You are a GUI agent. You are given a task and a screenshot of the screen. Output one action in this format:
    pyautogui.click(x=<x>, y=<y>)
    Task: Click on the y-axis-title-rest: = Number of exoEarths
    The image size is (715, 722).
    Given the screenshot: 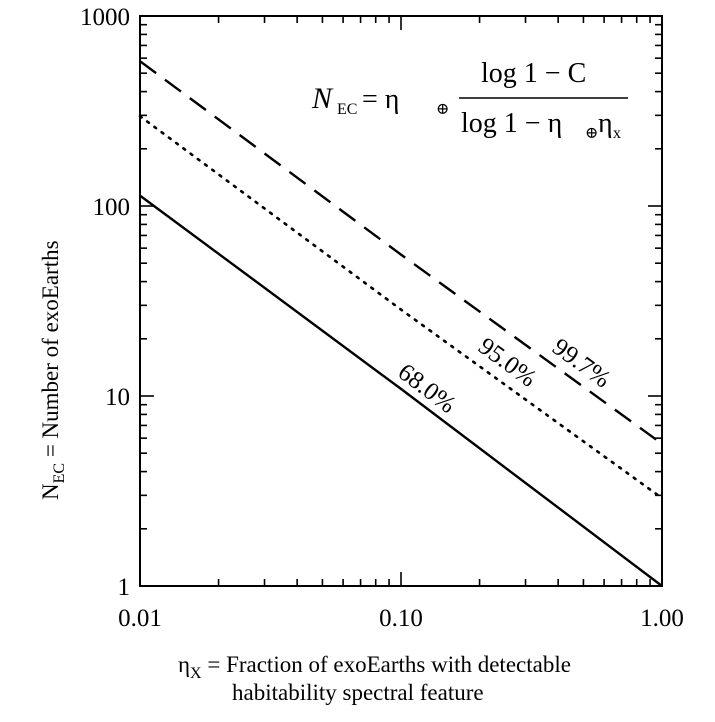 What is the action you would take?
    pyautogui.click(x=50, y=351)
    